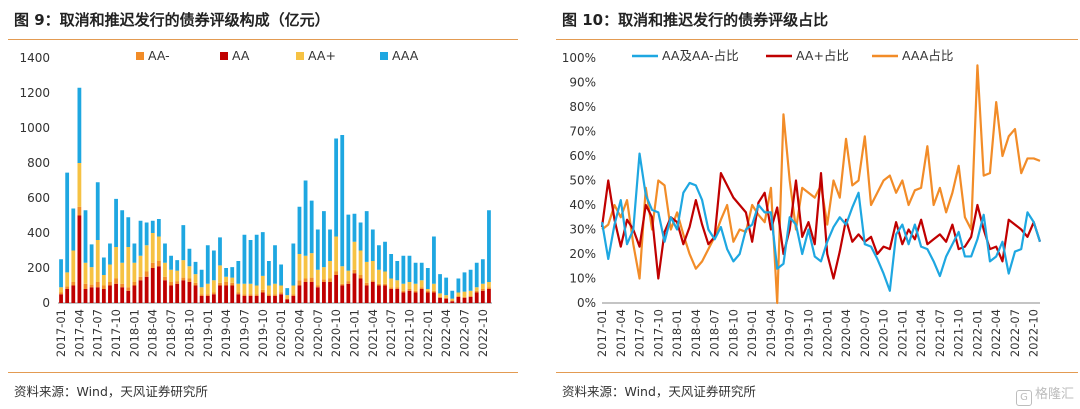  I want to click on x-tick-label: 2019-01, so click(752, 333).